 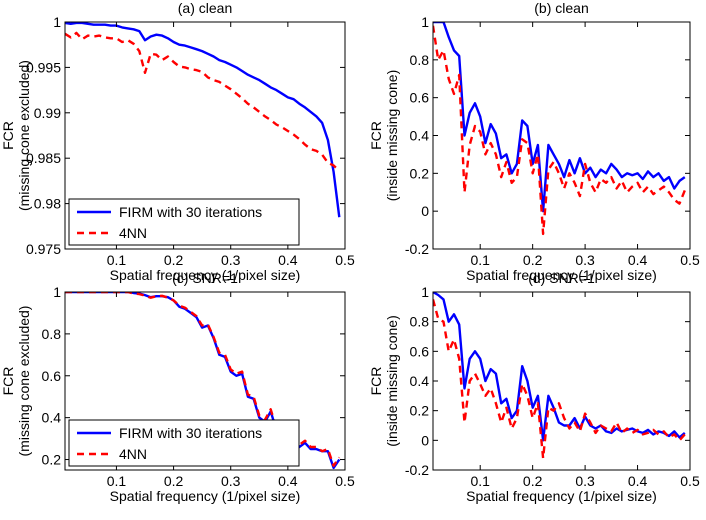 I want to click on y-tick-label: 0.99, so click(x=47, y=113).